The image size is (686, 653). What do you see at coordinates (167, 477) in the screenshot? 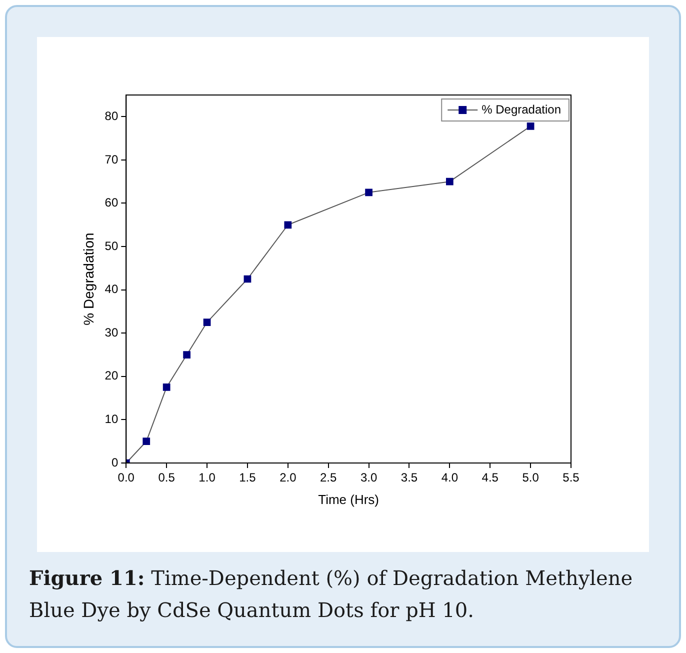
I see `x-tick-label: 0.5` at bounding box center [167, 477].